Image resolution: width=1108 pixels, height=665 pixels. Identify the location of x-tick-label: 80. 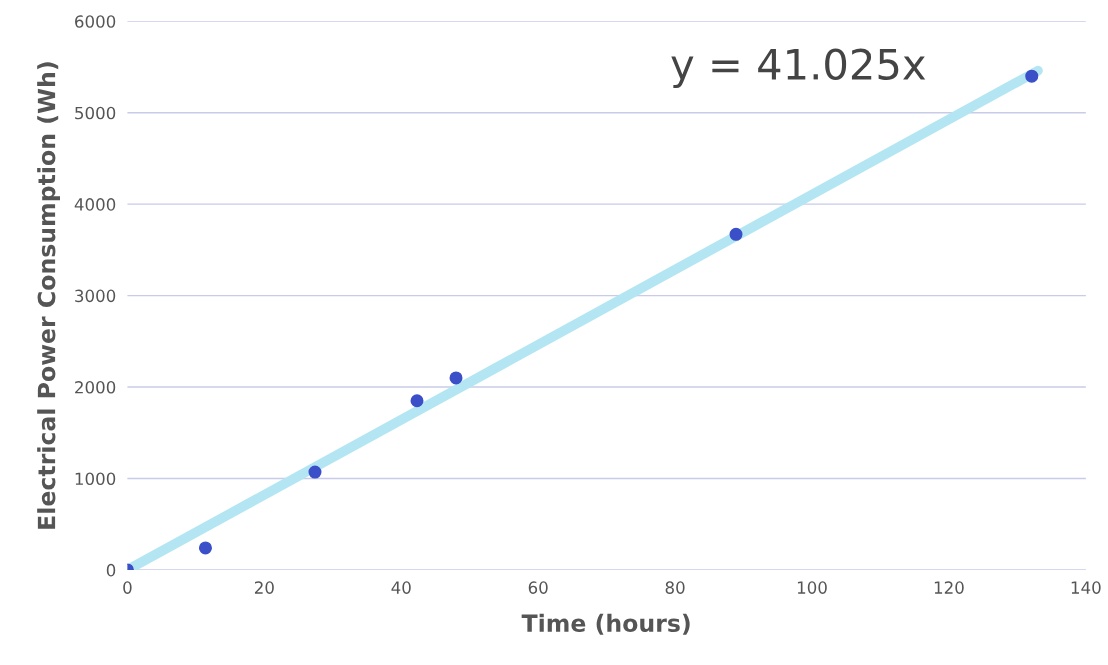
(675, 587).